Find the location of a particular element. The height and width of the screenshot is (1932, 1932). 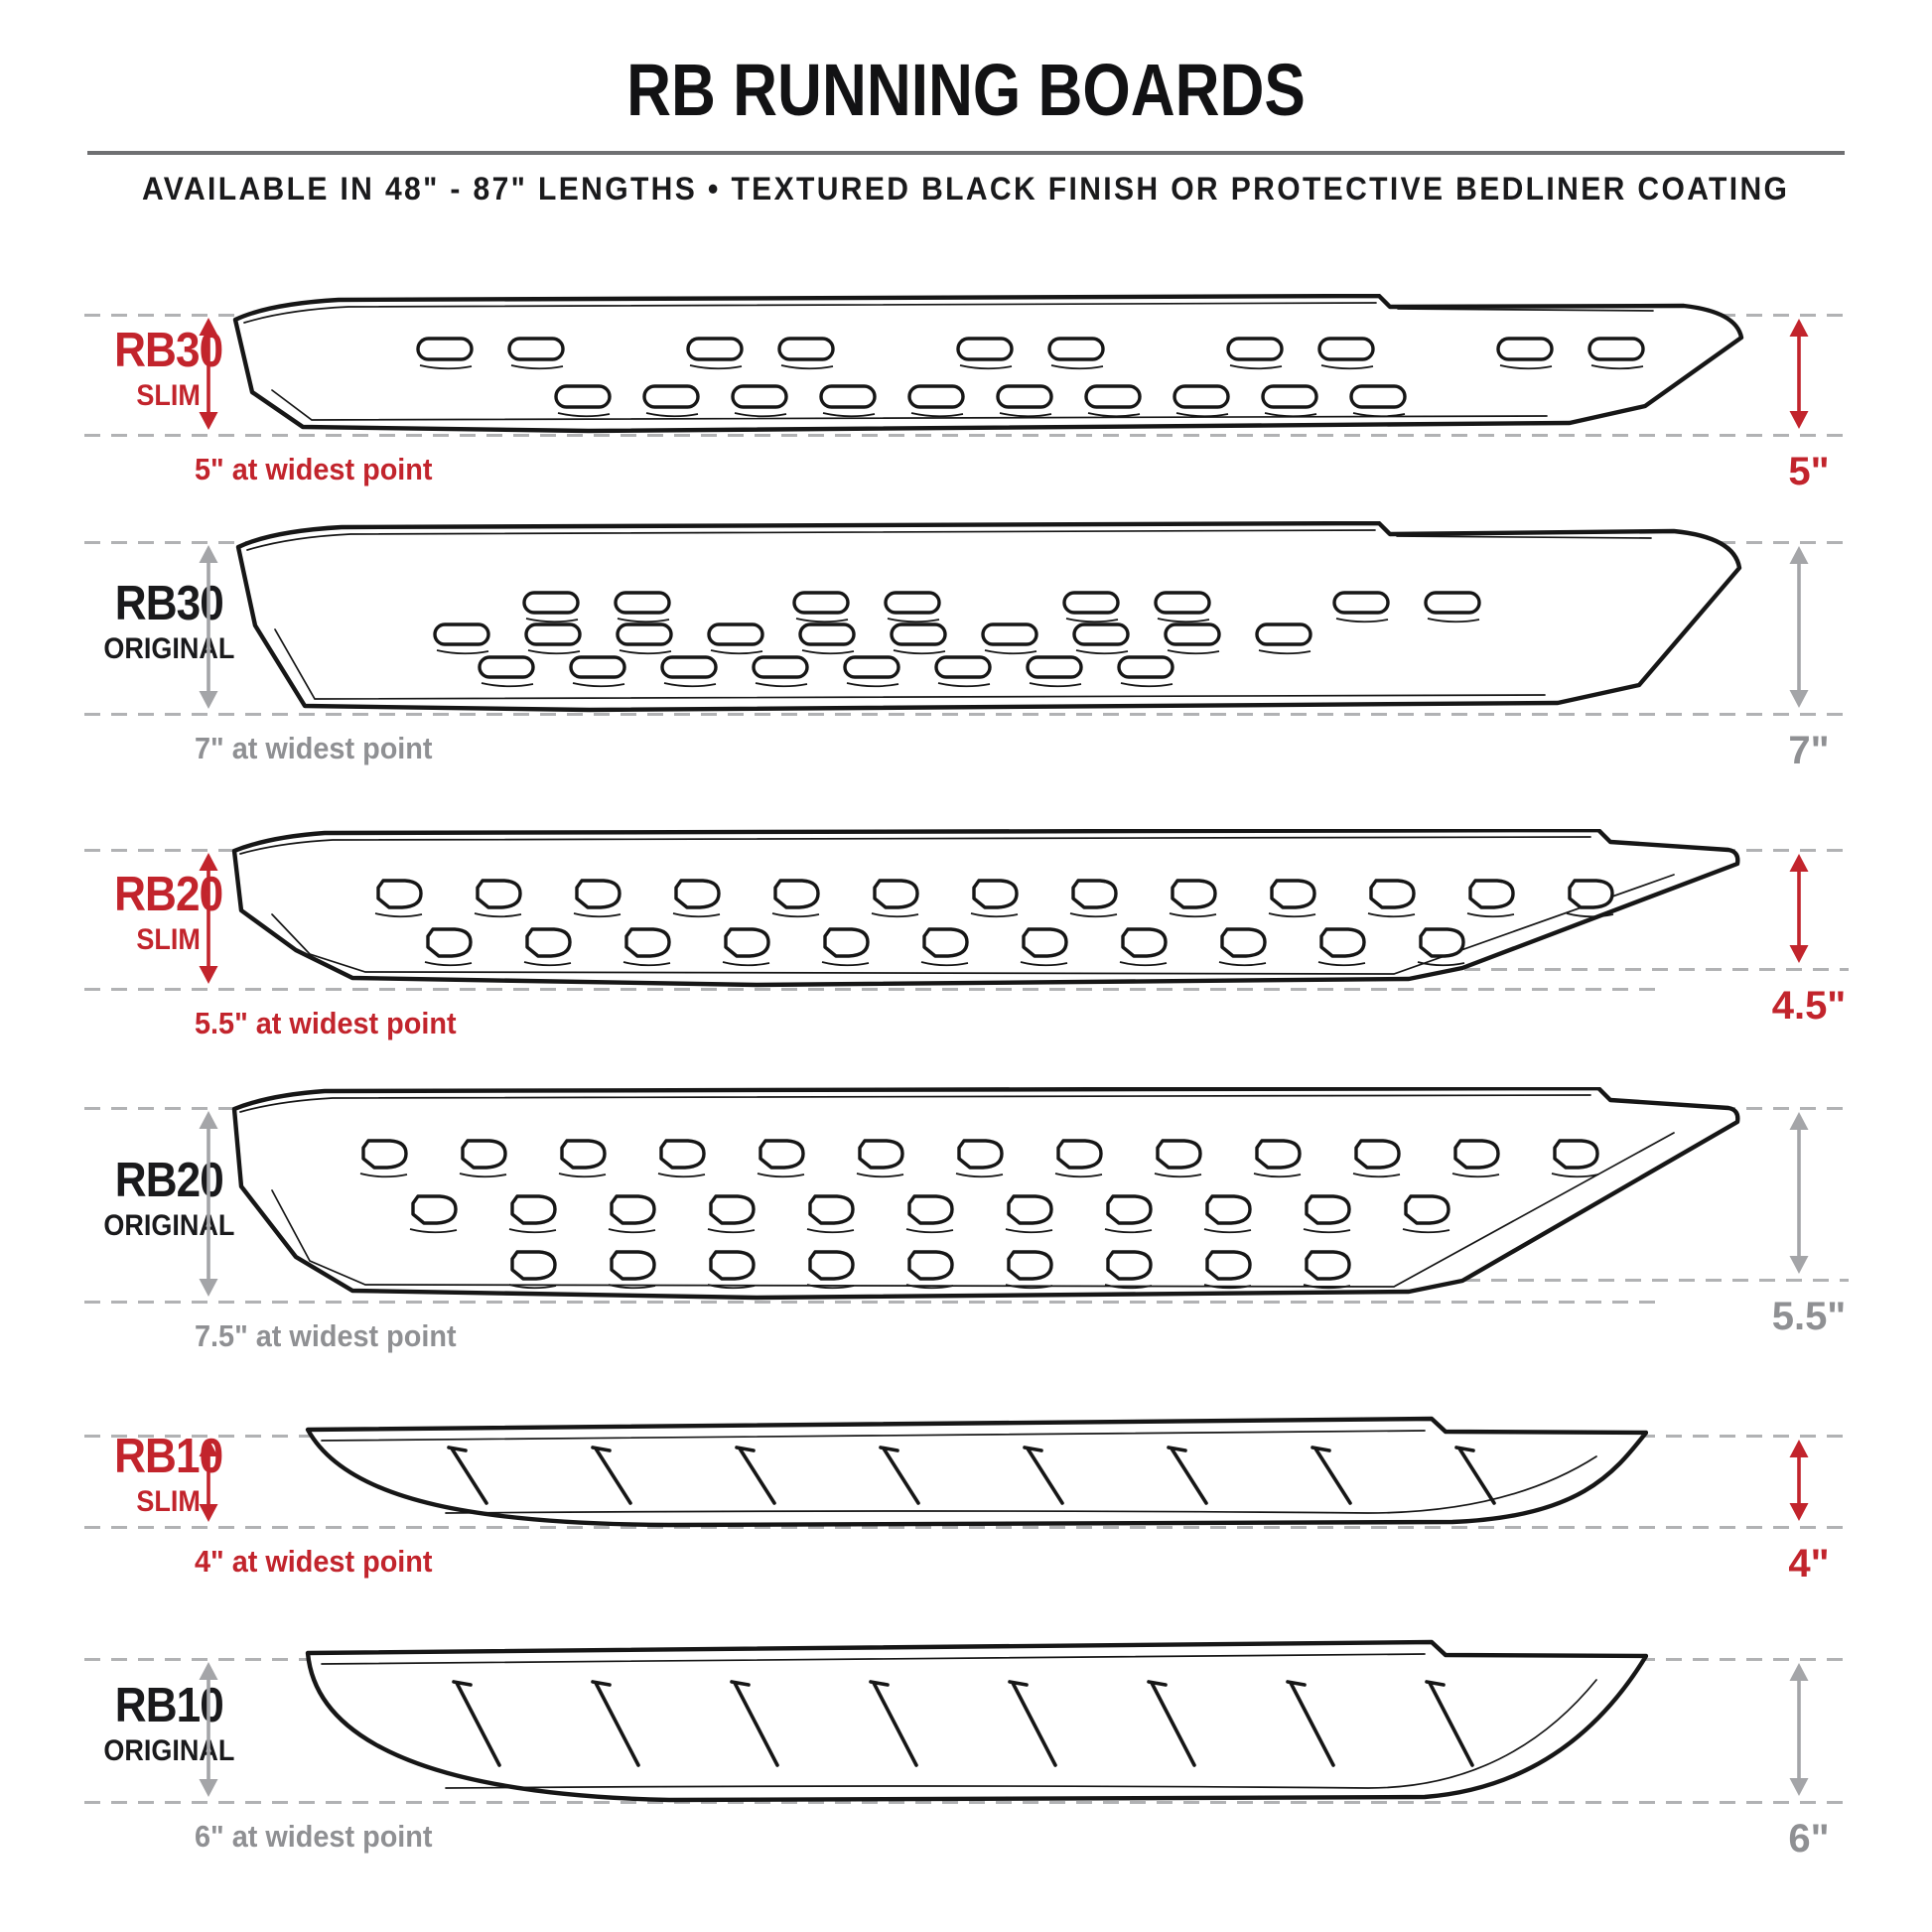

widest-point-label: 4" at widest point is located at coordinates (314, 1562).